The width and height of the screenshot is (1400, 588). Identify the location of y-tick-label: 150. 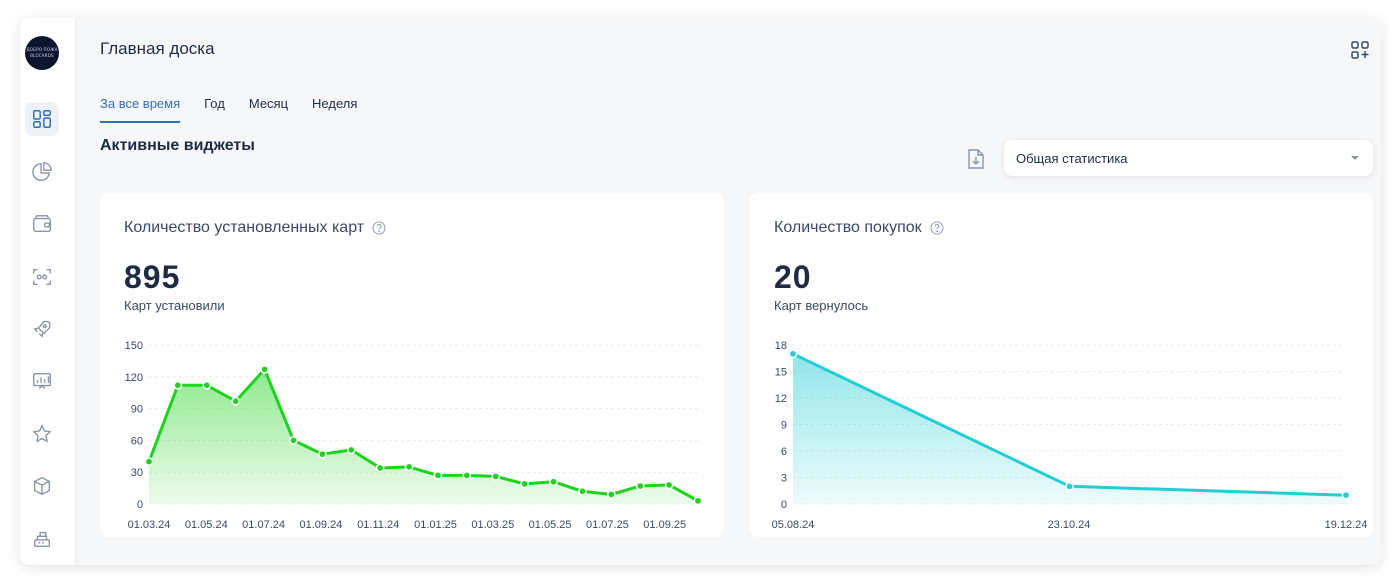
(134, 346).